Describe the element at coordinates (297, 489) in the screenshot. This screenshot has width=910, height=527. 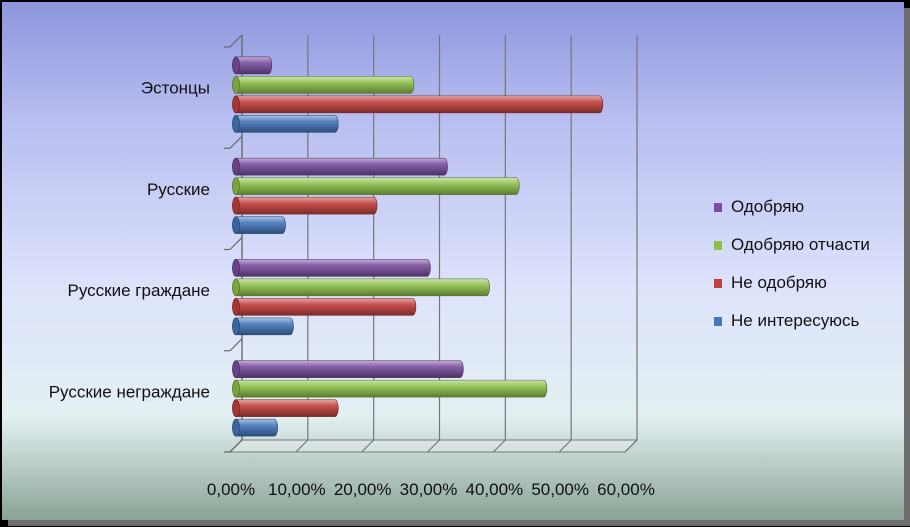
I see `x-tick-label: 10,00%` at that location.